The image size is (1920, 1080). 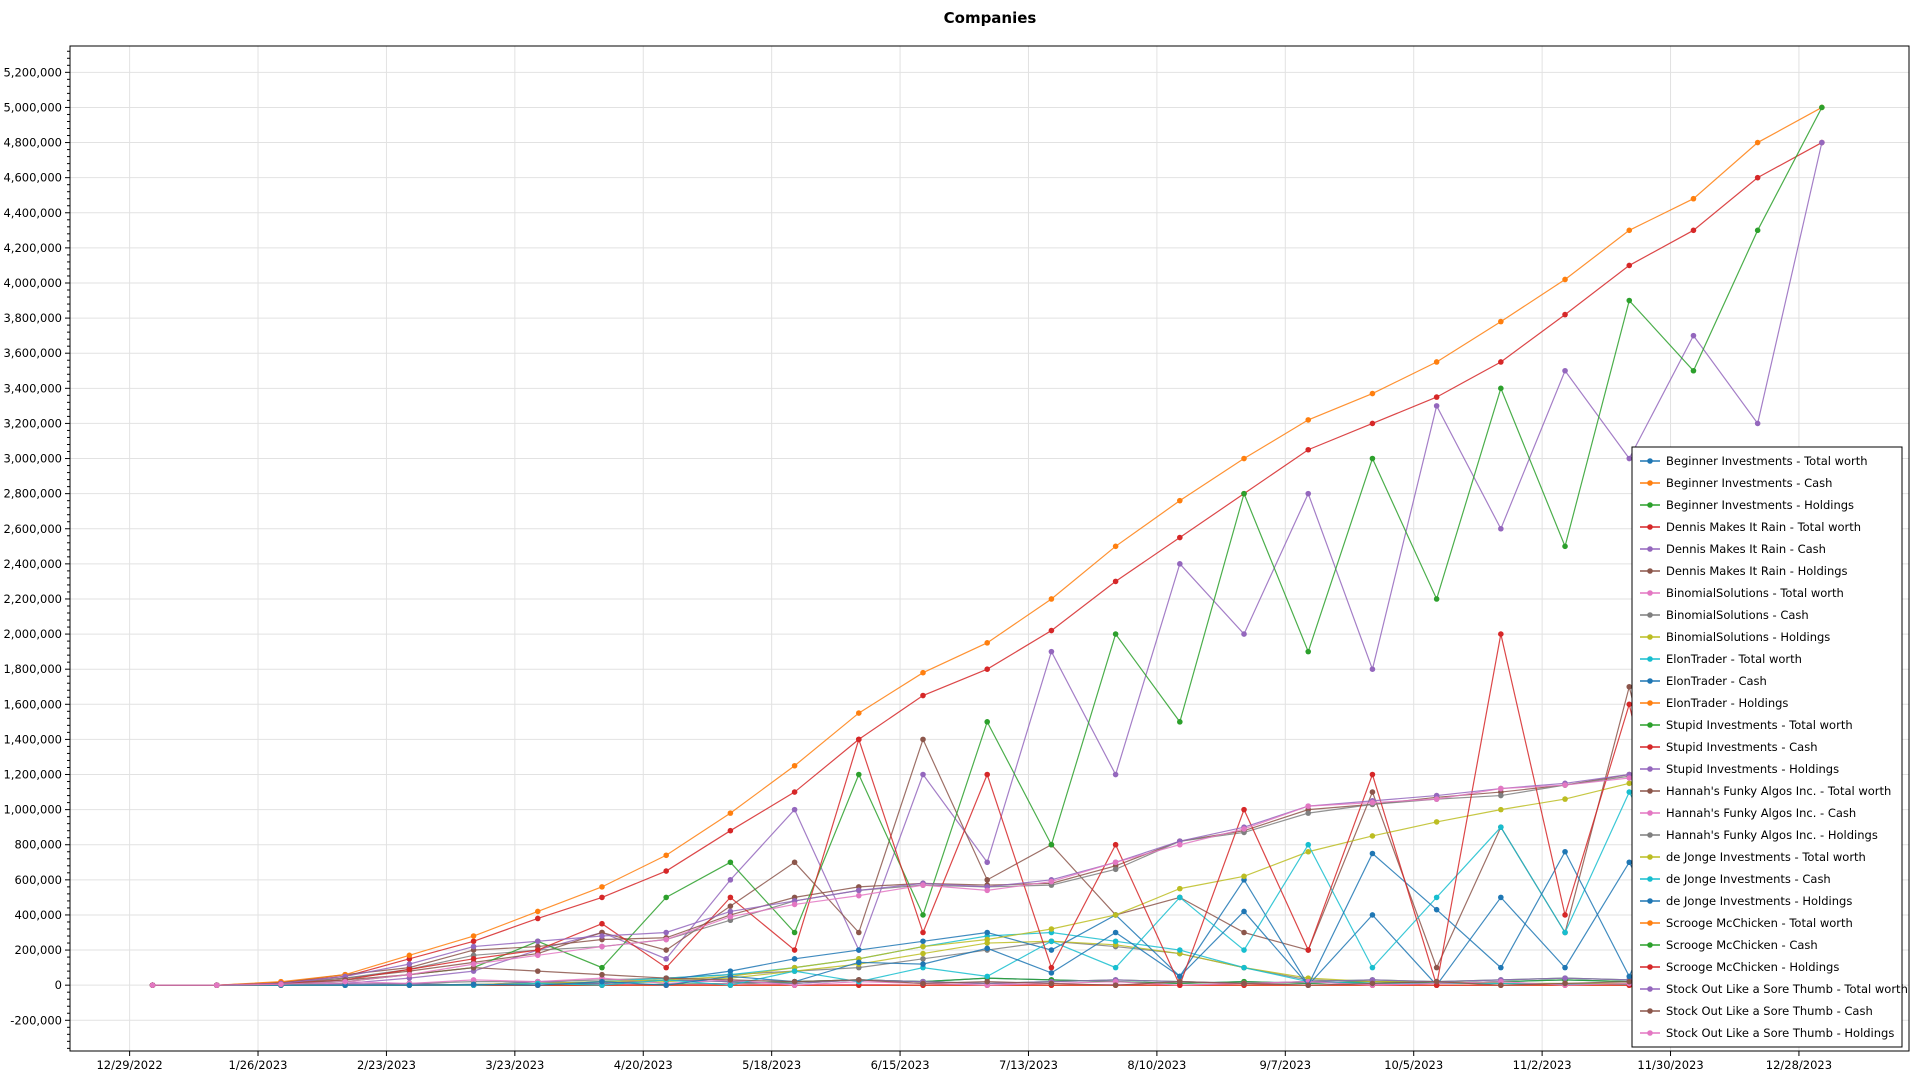 I want to click on legend-item: ElonTrader - Cash, so click(x=1703, y=681).